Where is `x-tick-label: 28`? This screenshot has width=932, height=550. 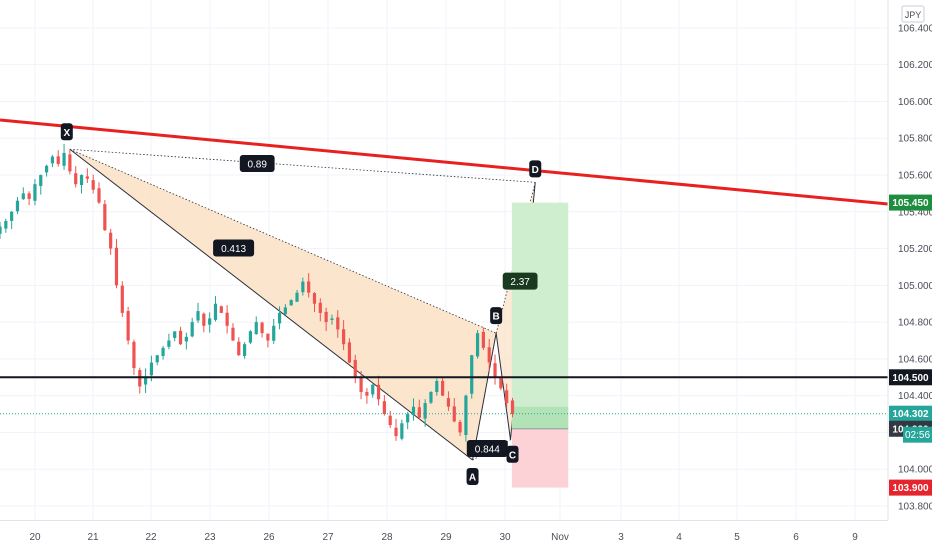 x-tick-label: 28 is located at coordinates (387, 537).